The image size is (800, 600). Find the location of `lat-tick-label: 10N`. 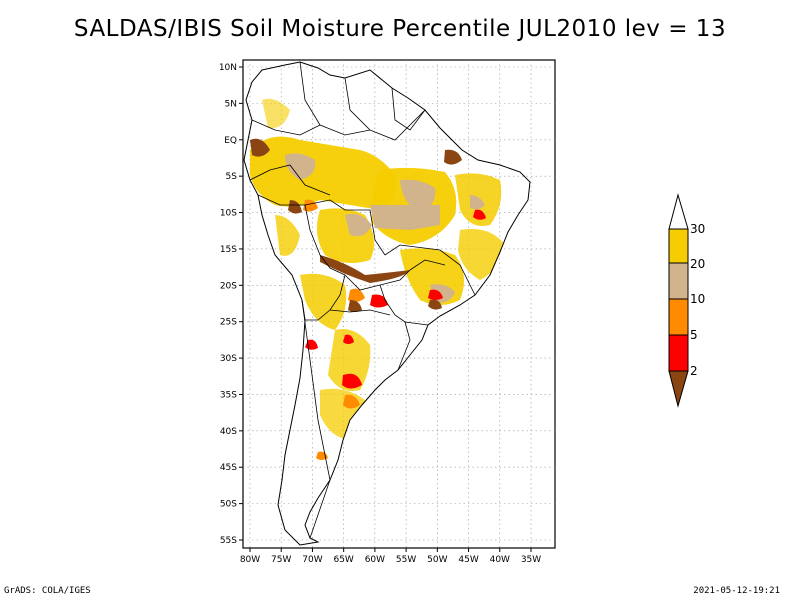

lat-tick-label: 10N is located at coordinates (228, 68).